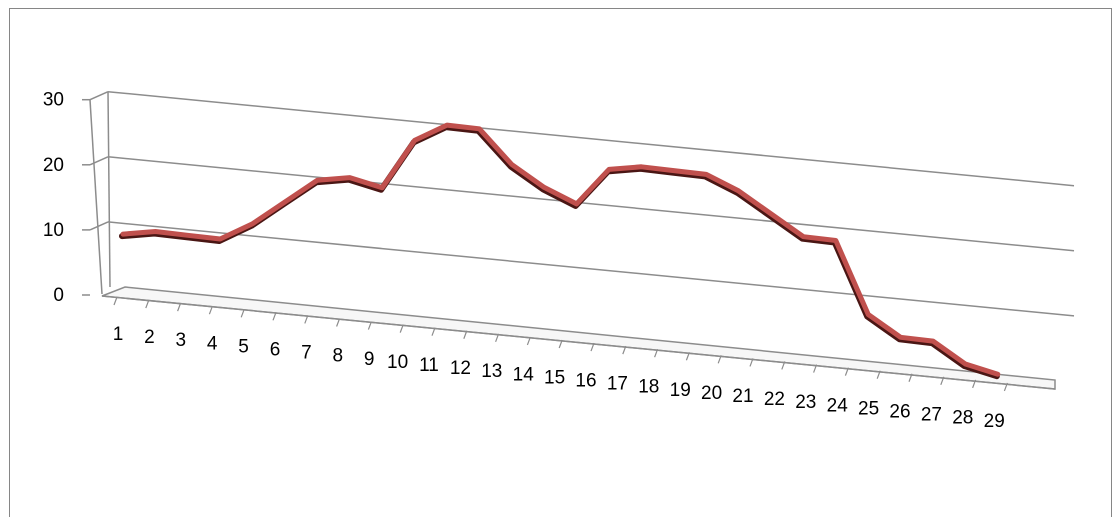 Image resolution: width=1114 pixels, height=517 pixels. Describe the element at coordinates (118, 334) in the screenshot. I see `x-tick-label: 1` at that location.